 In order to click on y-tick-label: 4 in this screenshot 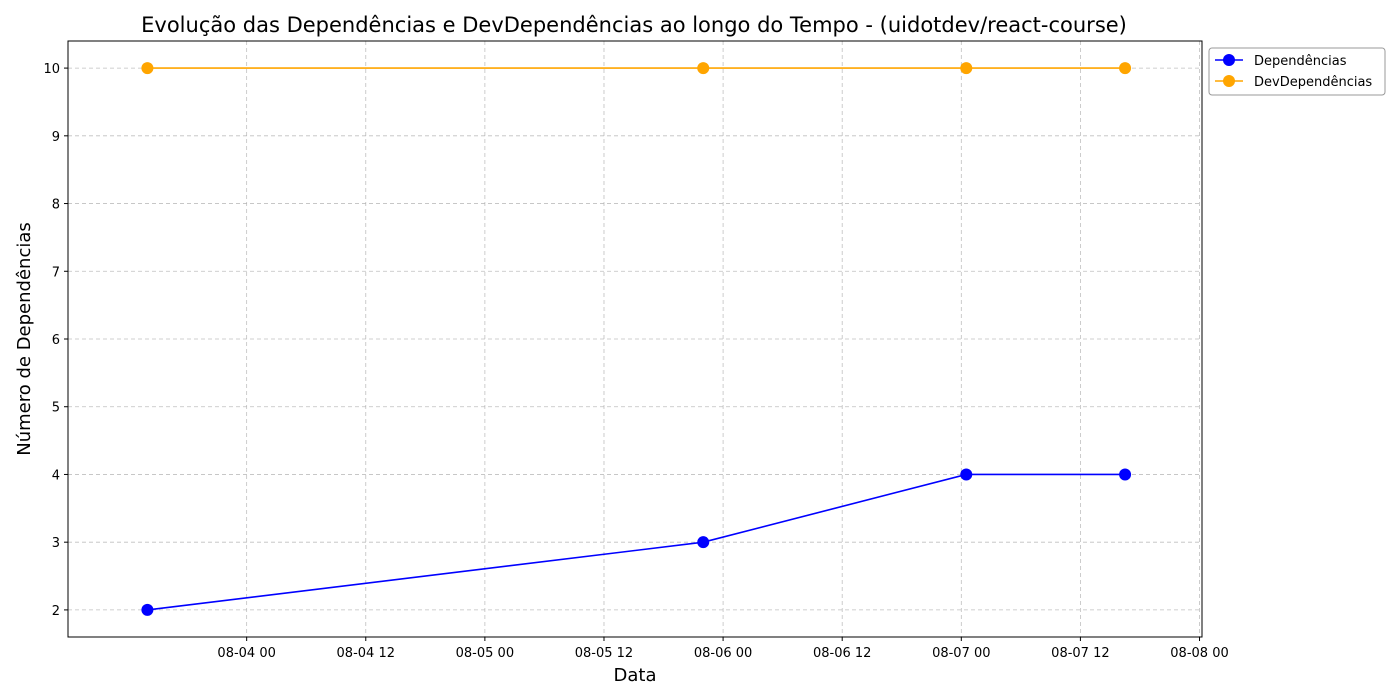, I will do `click(56, 475)`.